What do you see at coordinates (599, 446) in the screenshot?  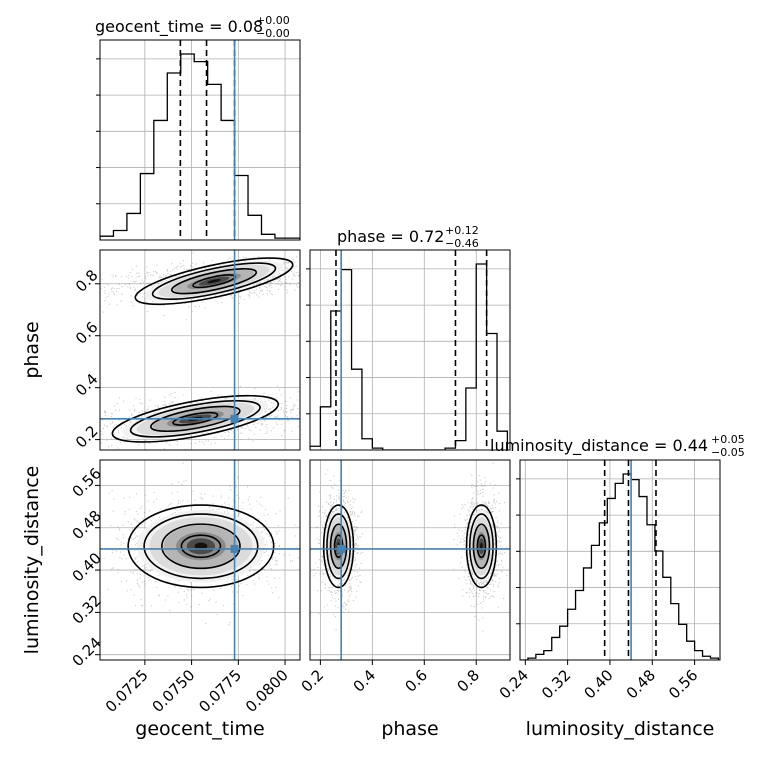 I see `title-luminosity-distance: luminosity_distance = 0.44` at bounding box center [599, 446].